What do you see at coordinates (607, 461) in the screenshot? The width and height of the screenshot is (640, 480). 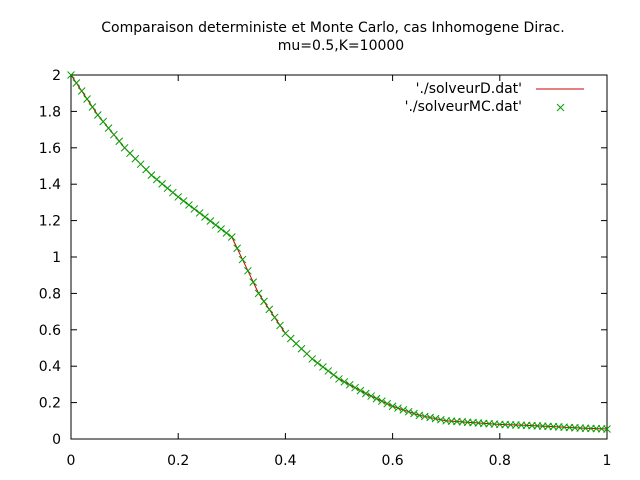 I see `x-tick-label: 1` at bounding box center [607, 461].